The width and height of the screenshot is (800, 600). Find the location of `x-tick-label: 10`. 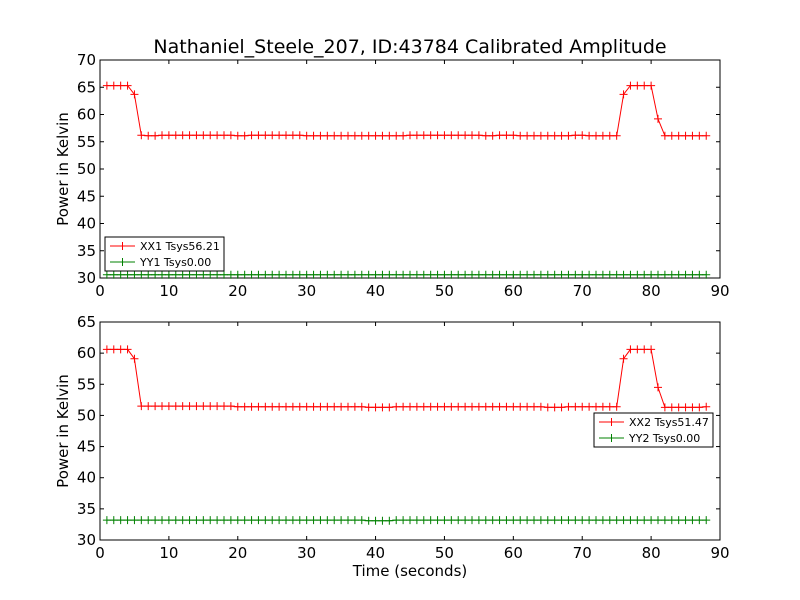

x-tick-label: 10 is located at coordinates (168, 553).